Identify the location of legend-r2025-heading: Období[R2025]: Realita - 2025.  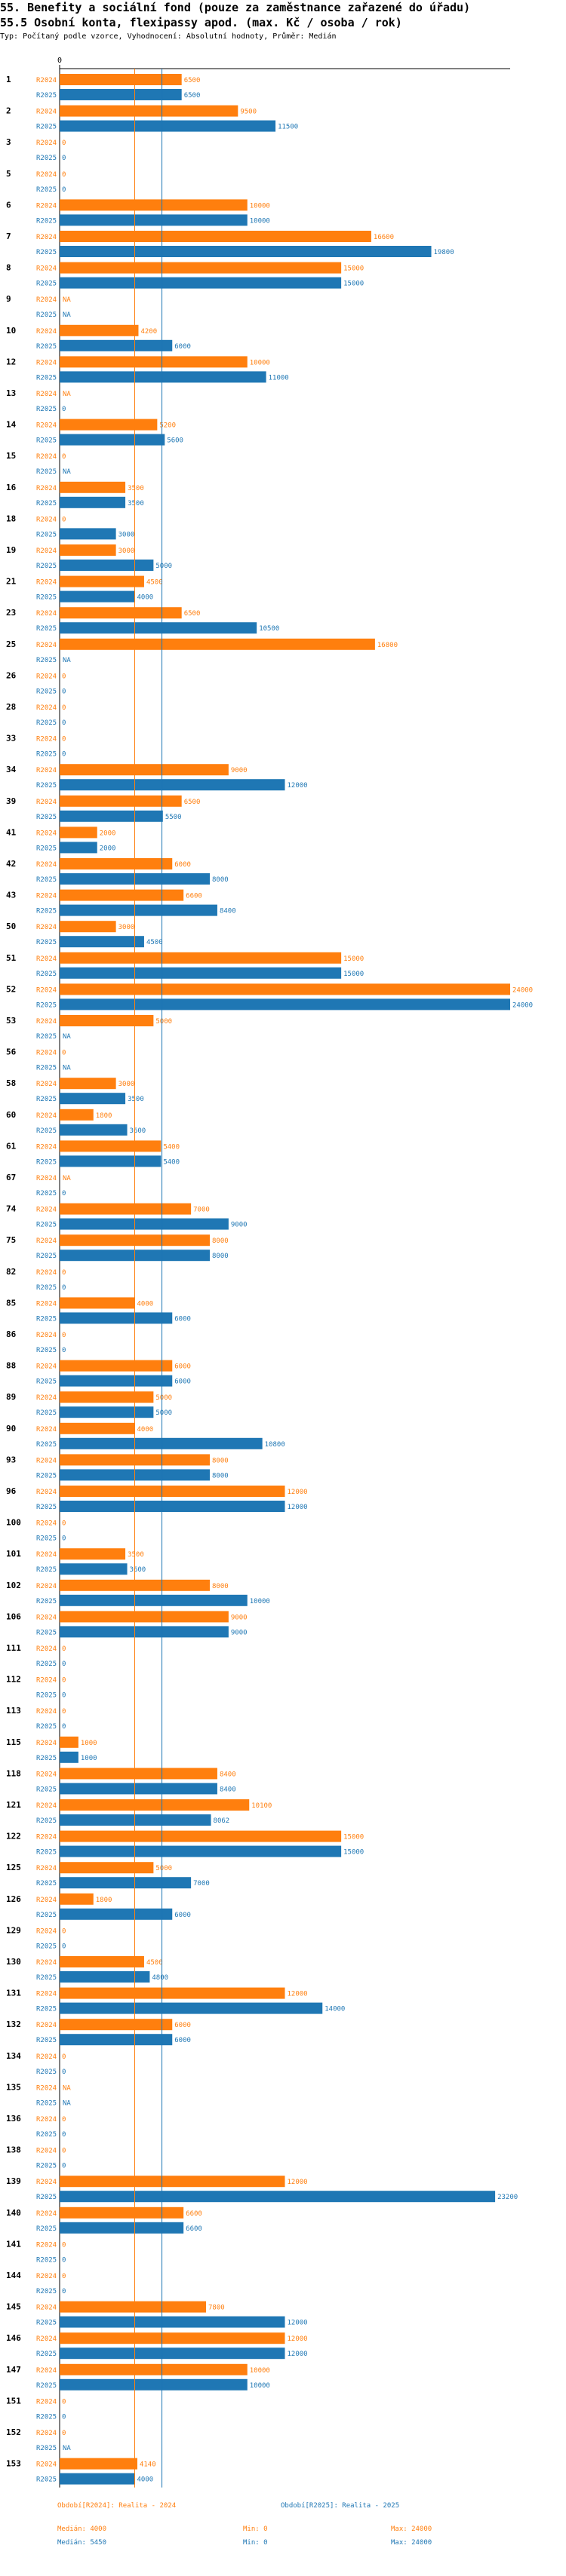
(340, 2506).